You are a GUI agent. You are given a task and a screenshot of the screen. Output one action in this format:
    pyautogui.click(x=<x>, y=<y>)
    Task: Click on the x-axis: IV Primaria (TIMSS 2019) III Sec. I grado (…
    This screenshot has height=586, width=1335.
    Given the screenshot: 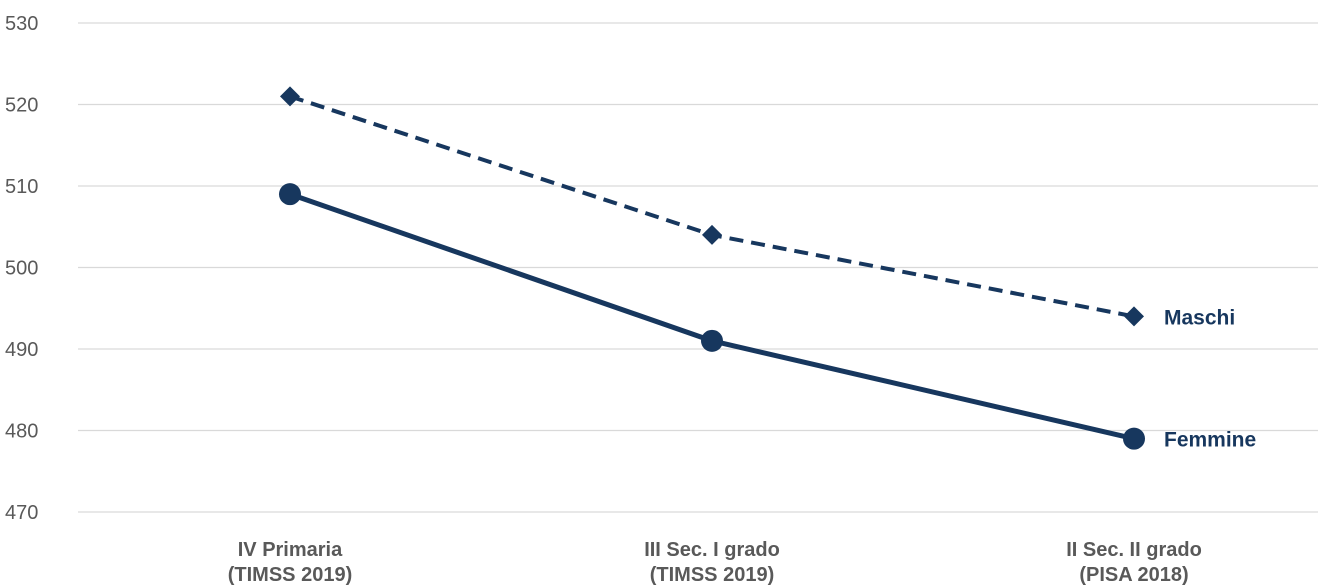 What is the action you would take?
    pyautogui.click(x=715, y=562)
    